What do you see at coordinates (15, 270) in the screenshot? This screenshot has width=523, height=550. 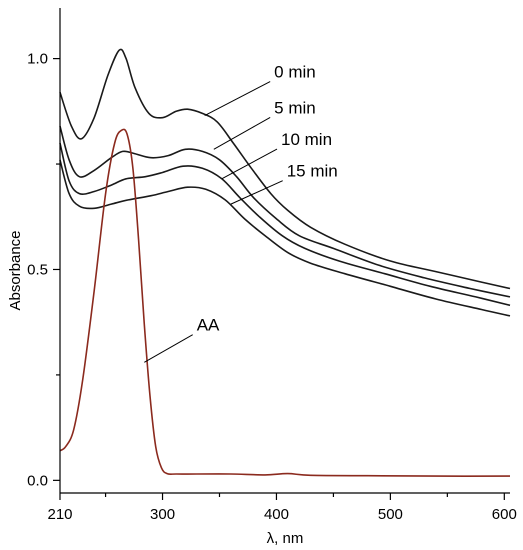 I see `y-axis-title: Absorbance` at bounding box center [15, 270].